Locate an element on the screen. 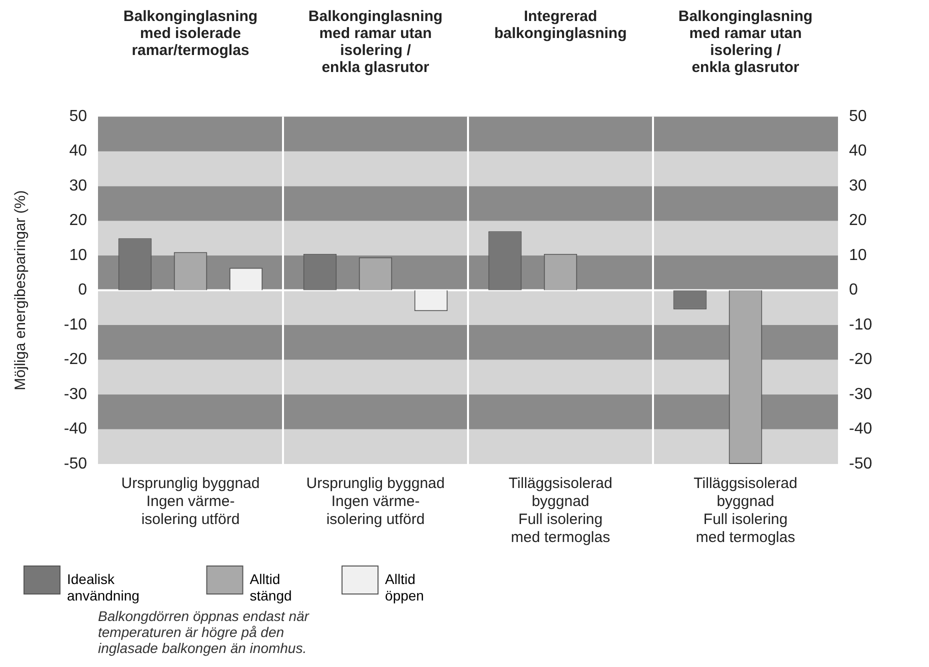 This screenshot has height=667, width=929. y-tick-label: 30 is located at coordinates (78, 185).